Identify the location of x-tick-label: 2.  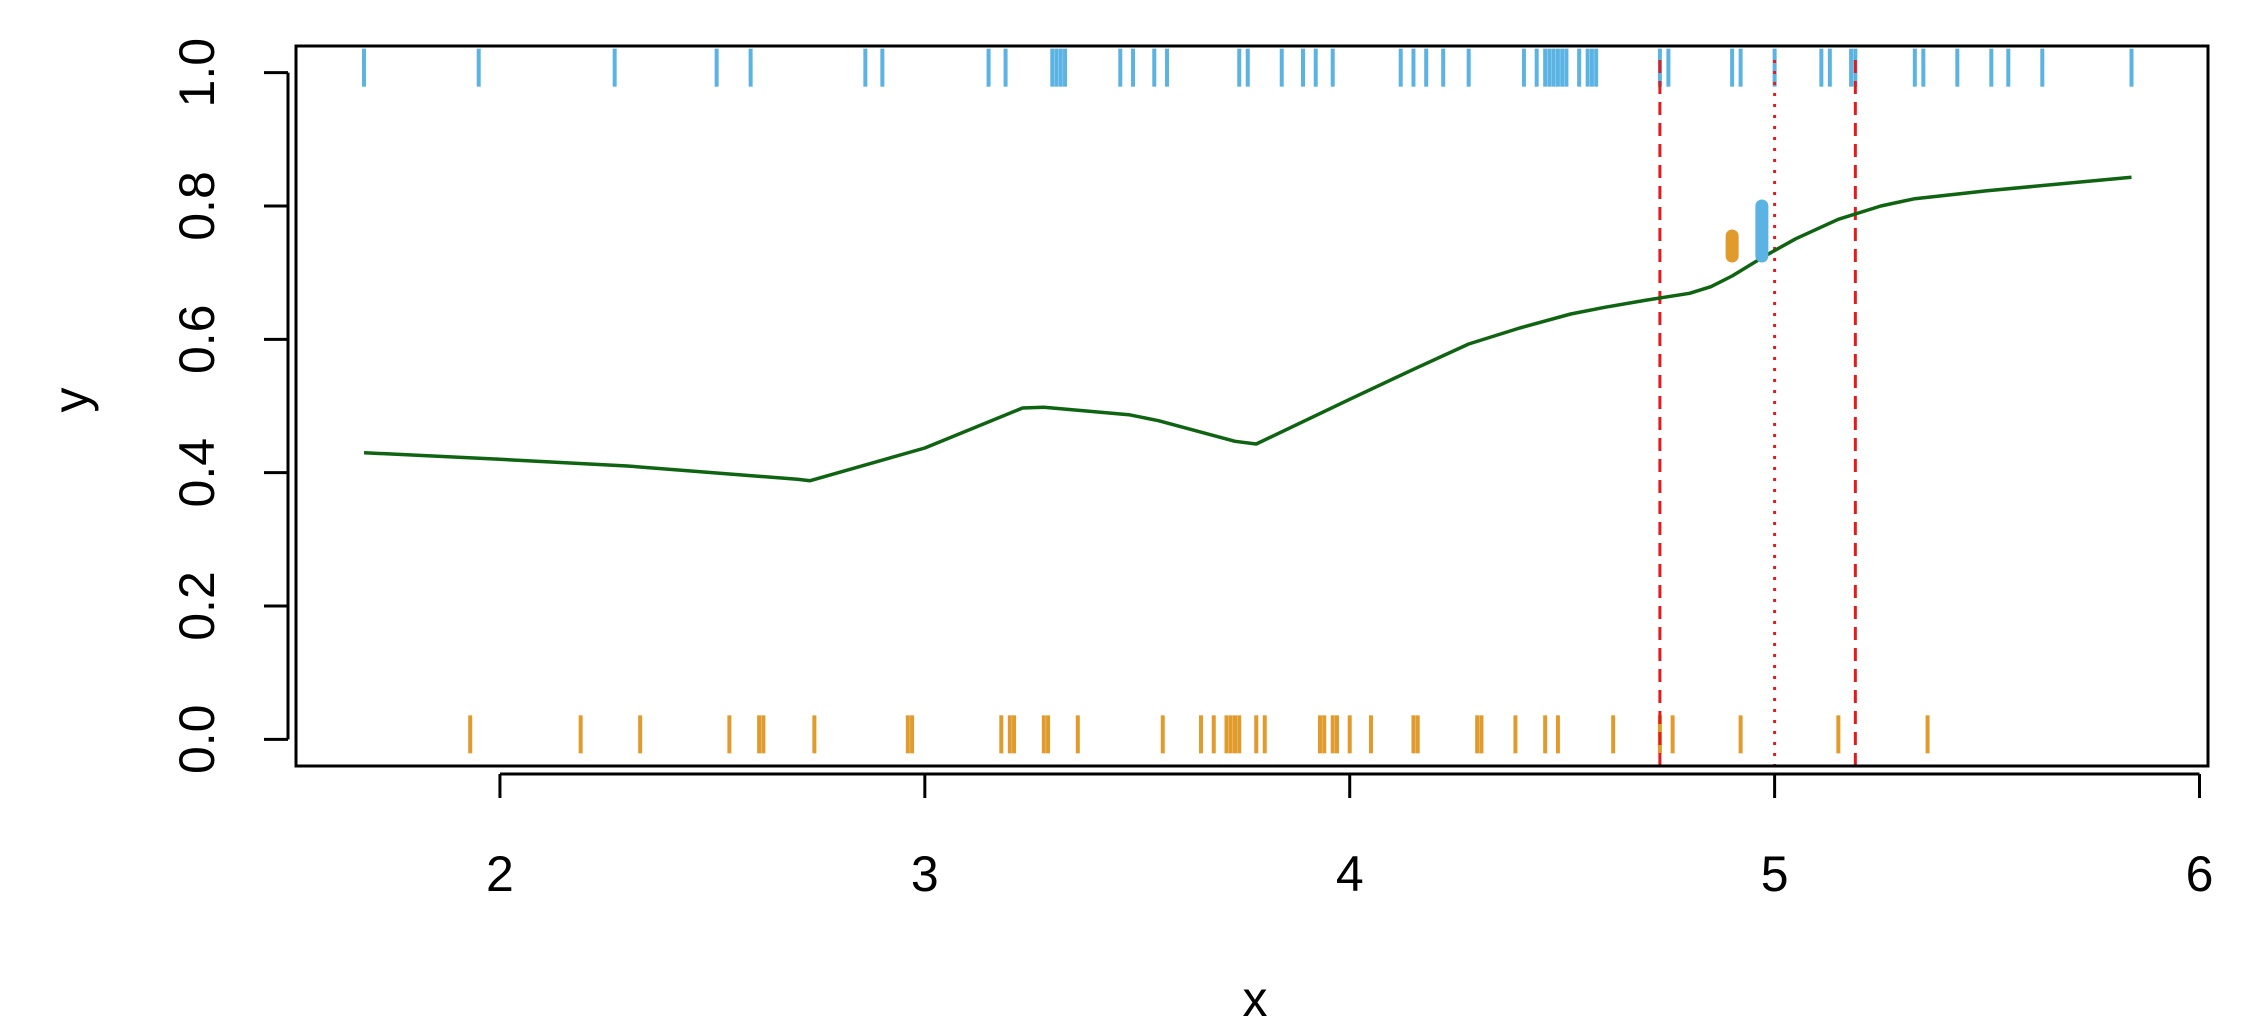
(500, 874).